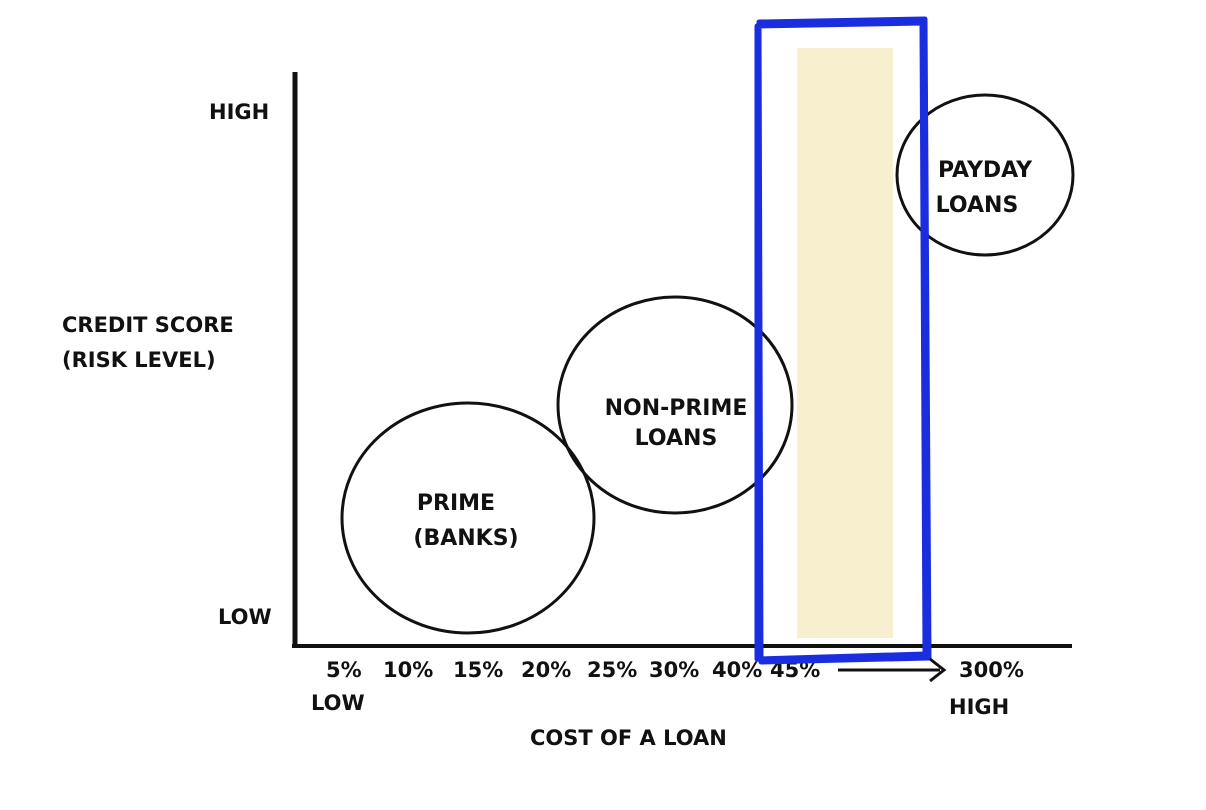 The width and height of the screenshot is (1206, 810). Describe the element at coordinates (845, 343) in the screenshot. I see `highlight-band` at that location.